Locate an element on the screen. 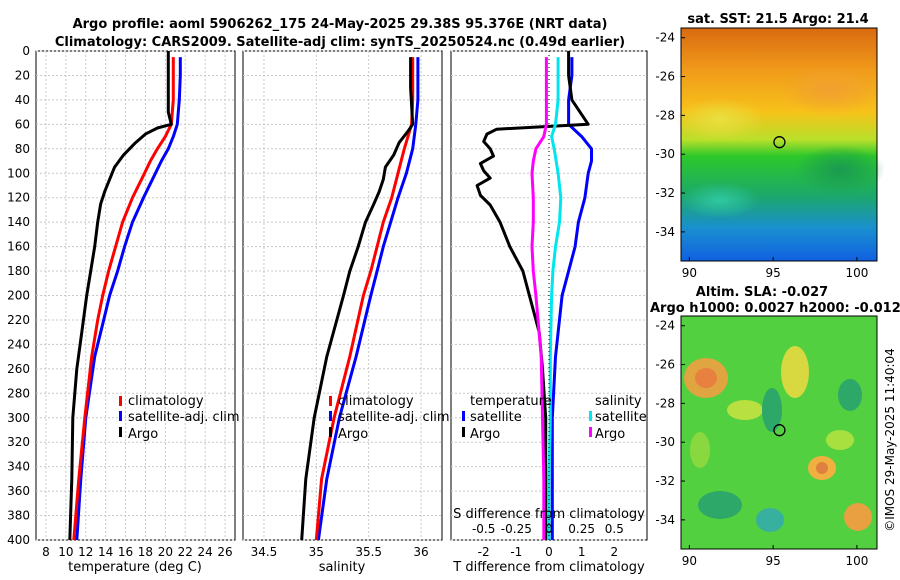  legend-label-temp-argo: Argo is located at coordinates (485, 434).